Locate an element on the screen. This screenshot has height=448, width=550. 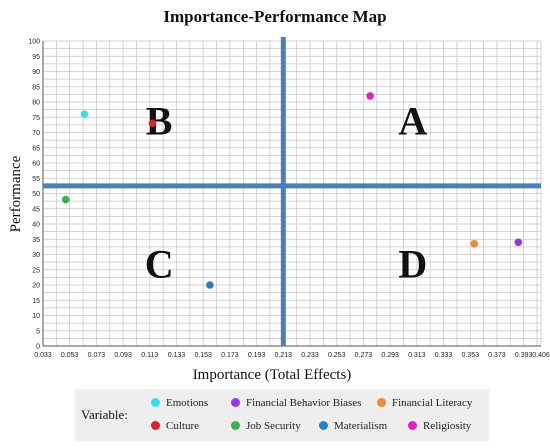
x-tick-label: 0.173 is located at coordinates (230, 355).